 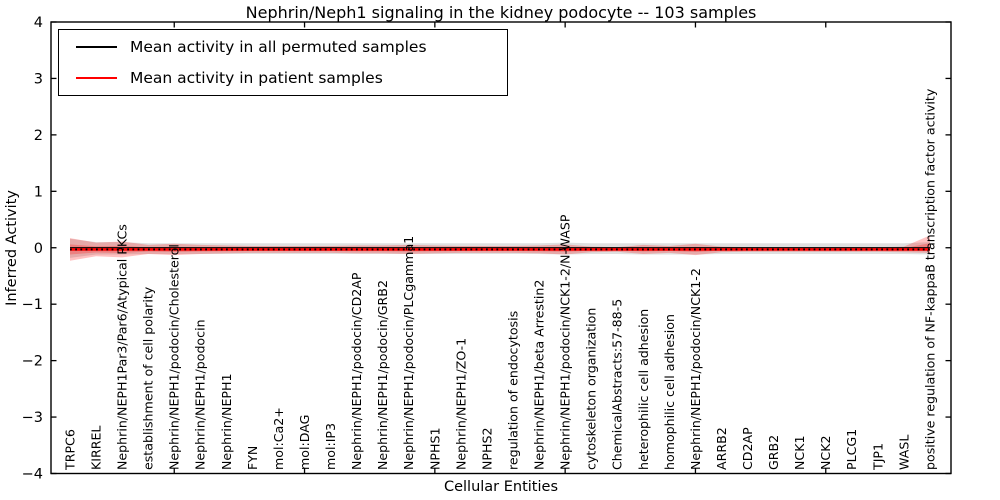 I want to click on category-label: GRB2, so click(x=773, y=452).